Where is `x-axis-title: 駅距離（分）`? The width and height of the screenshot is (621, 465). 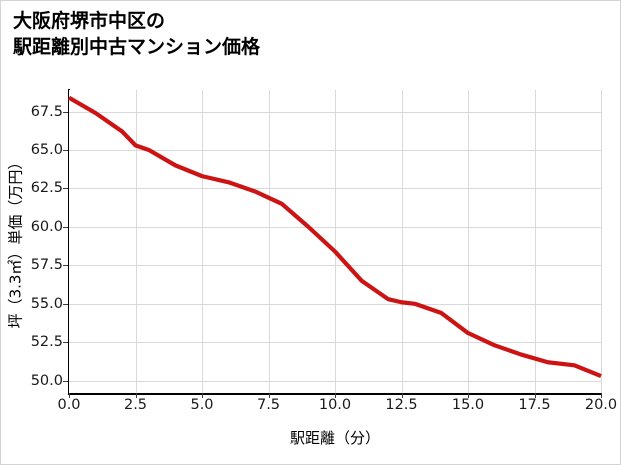 x-axis-title: 駅距離（分） is located at coordinates (334, 438).